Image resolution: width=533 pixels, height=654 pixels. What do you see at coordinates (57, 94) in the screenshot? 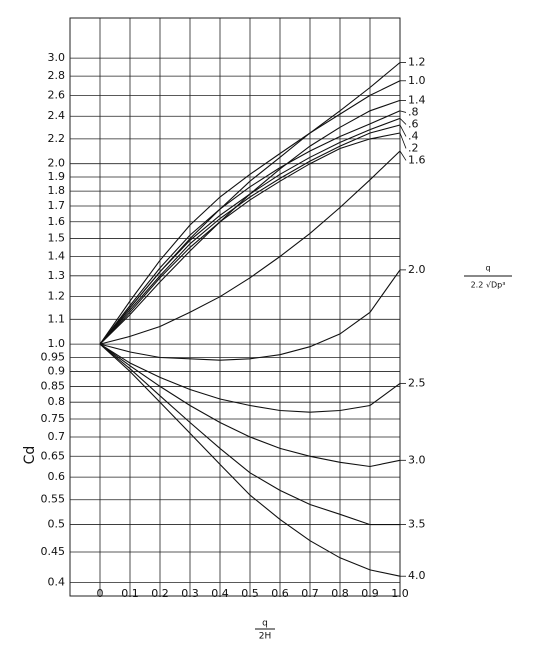
I see `y-tick-label: 2.6` at bounding box center [57, 94].